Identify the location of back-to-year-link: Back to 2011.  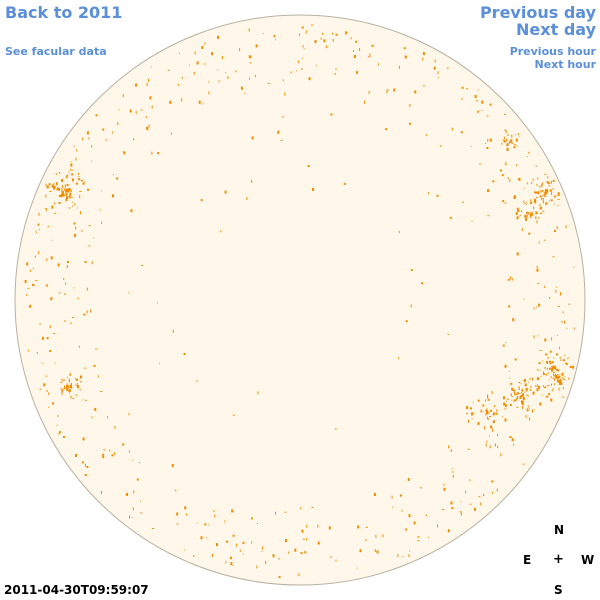
(64, 12).